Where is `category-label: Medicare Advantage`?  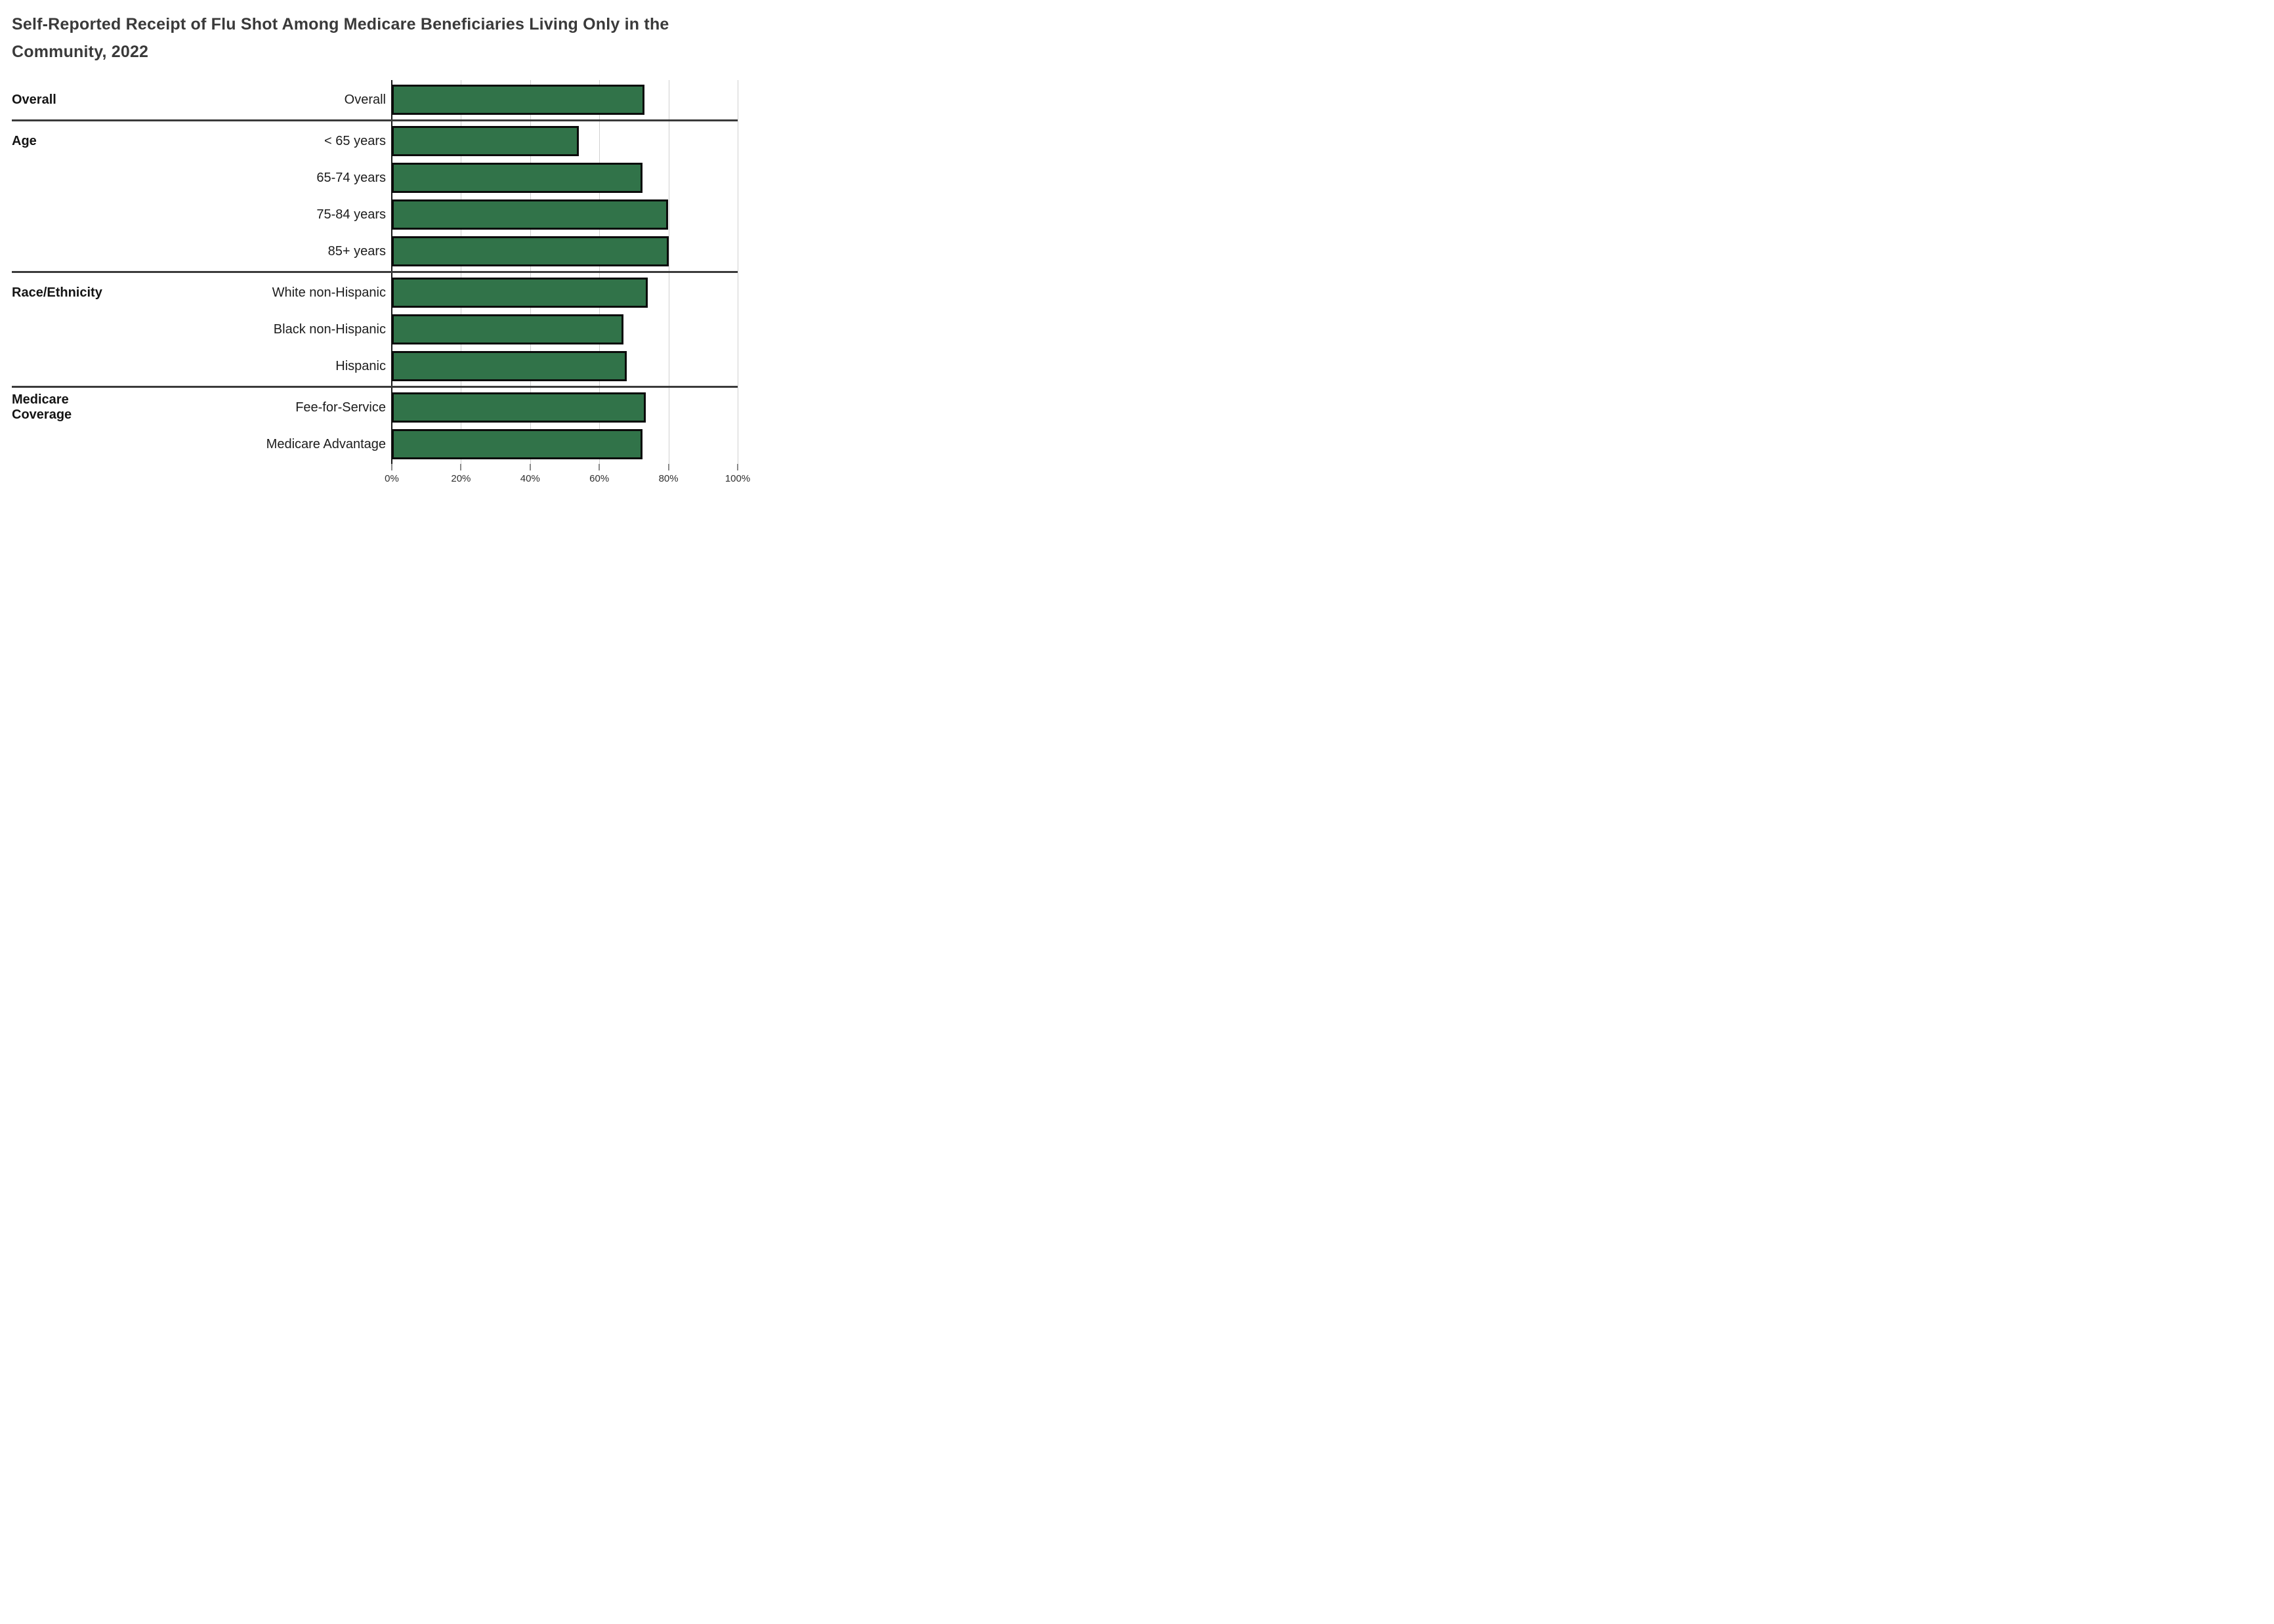
category-label: Medicare Advantage is located at coordinates (326, 443).